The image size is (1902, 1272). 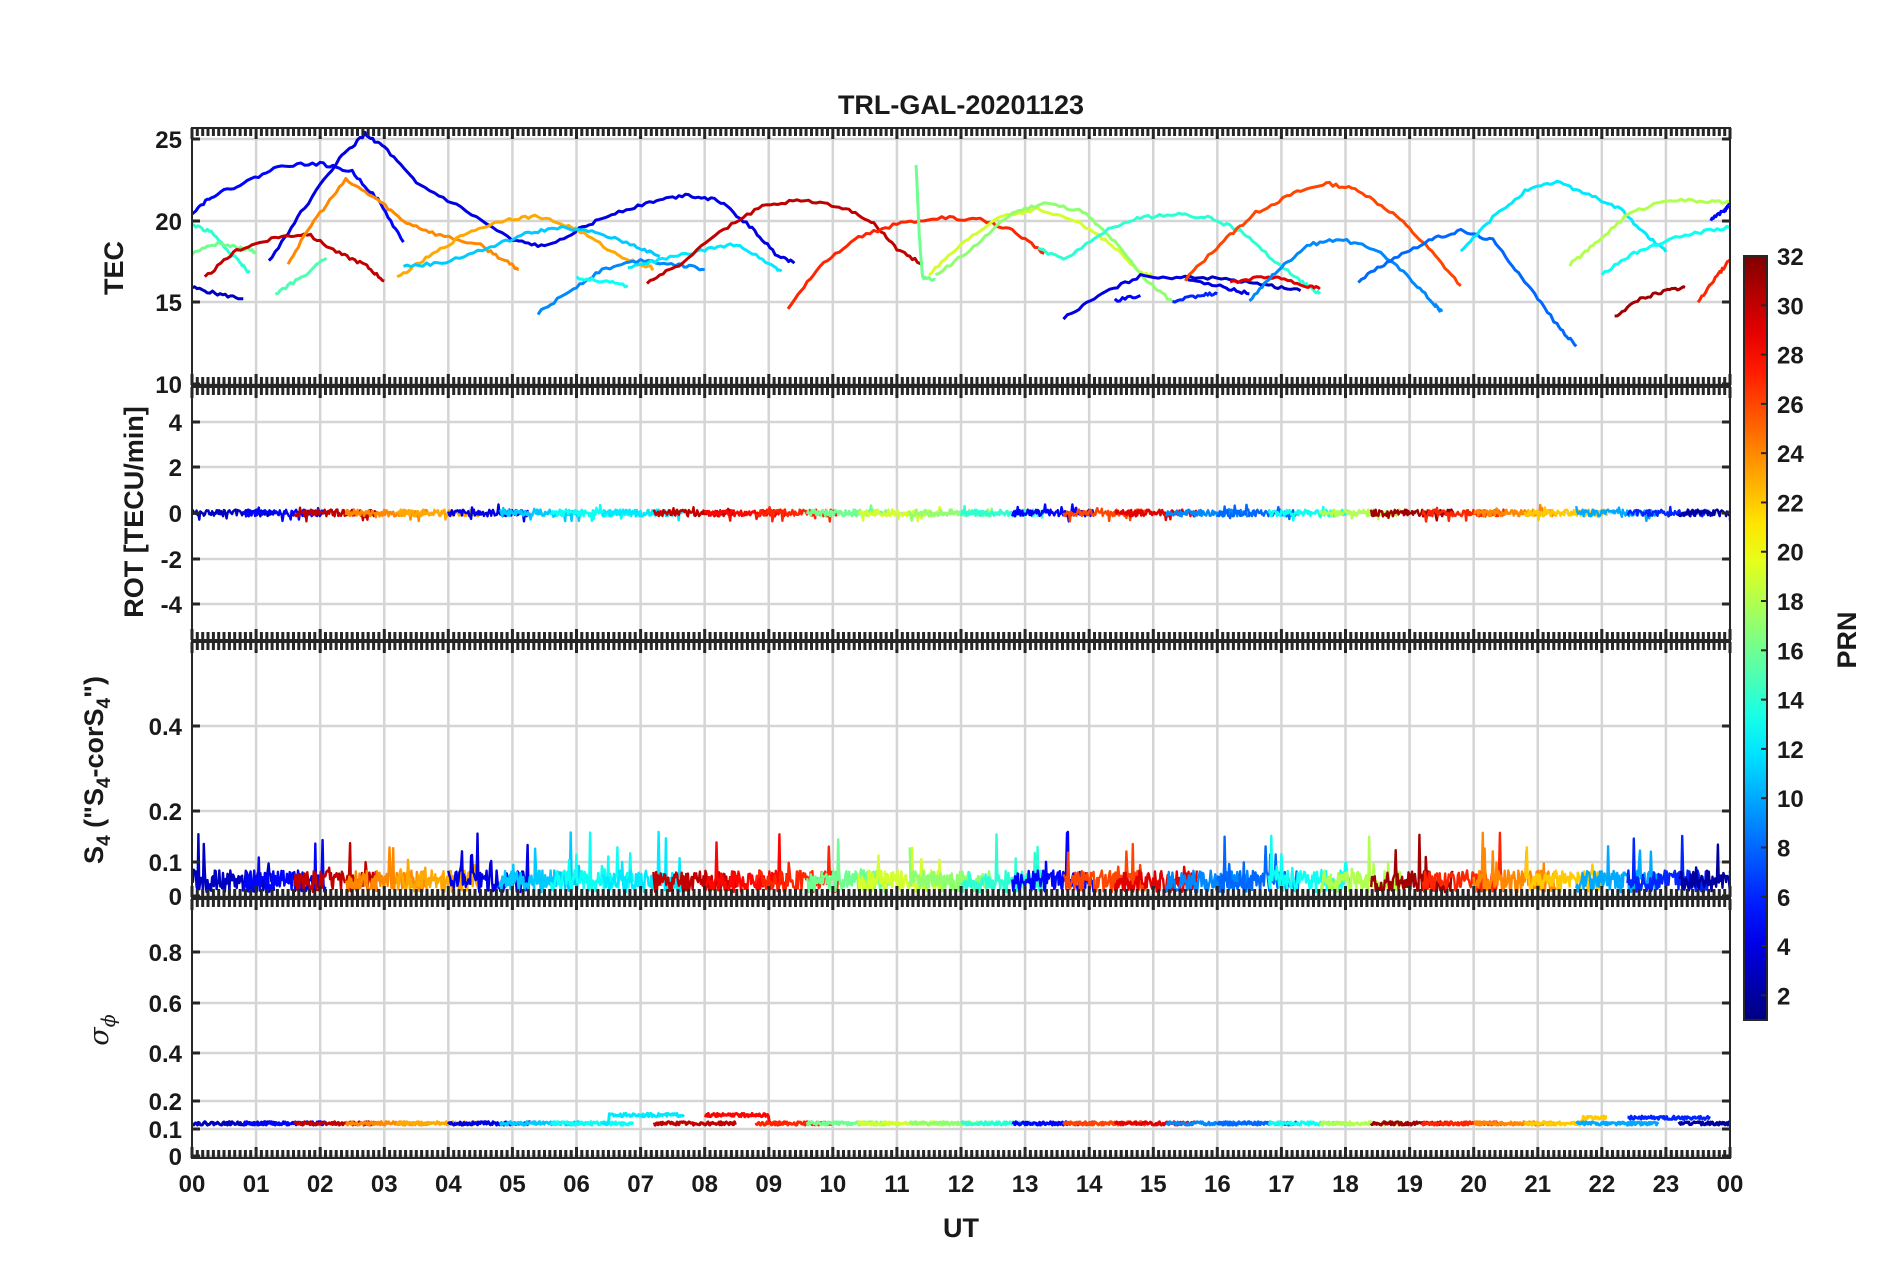 I want to click on x-tick-label: 08, so click(x=704, y=1184).